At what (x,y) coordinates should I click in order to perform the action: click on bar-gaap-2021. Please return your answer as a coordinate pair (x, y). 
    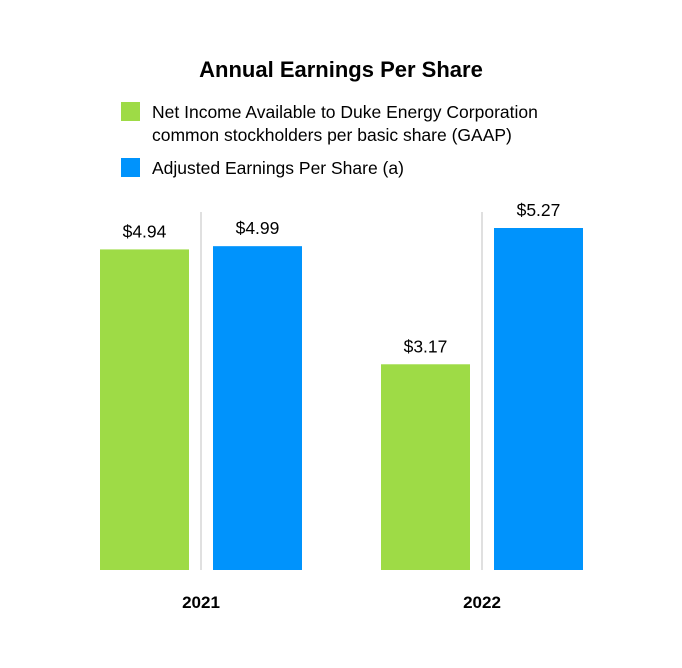
    Looking at the image, I should click on (144, 409).